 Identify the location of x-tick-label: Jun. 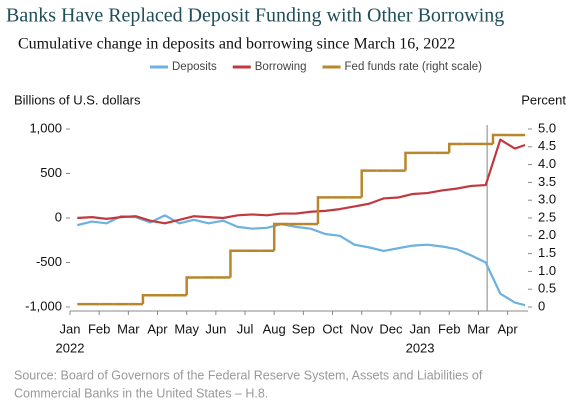
(215, 328).